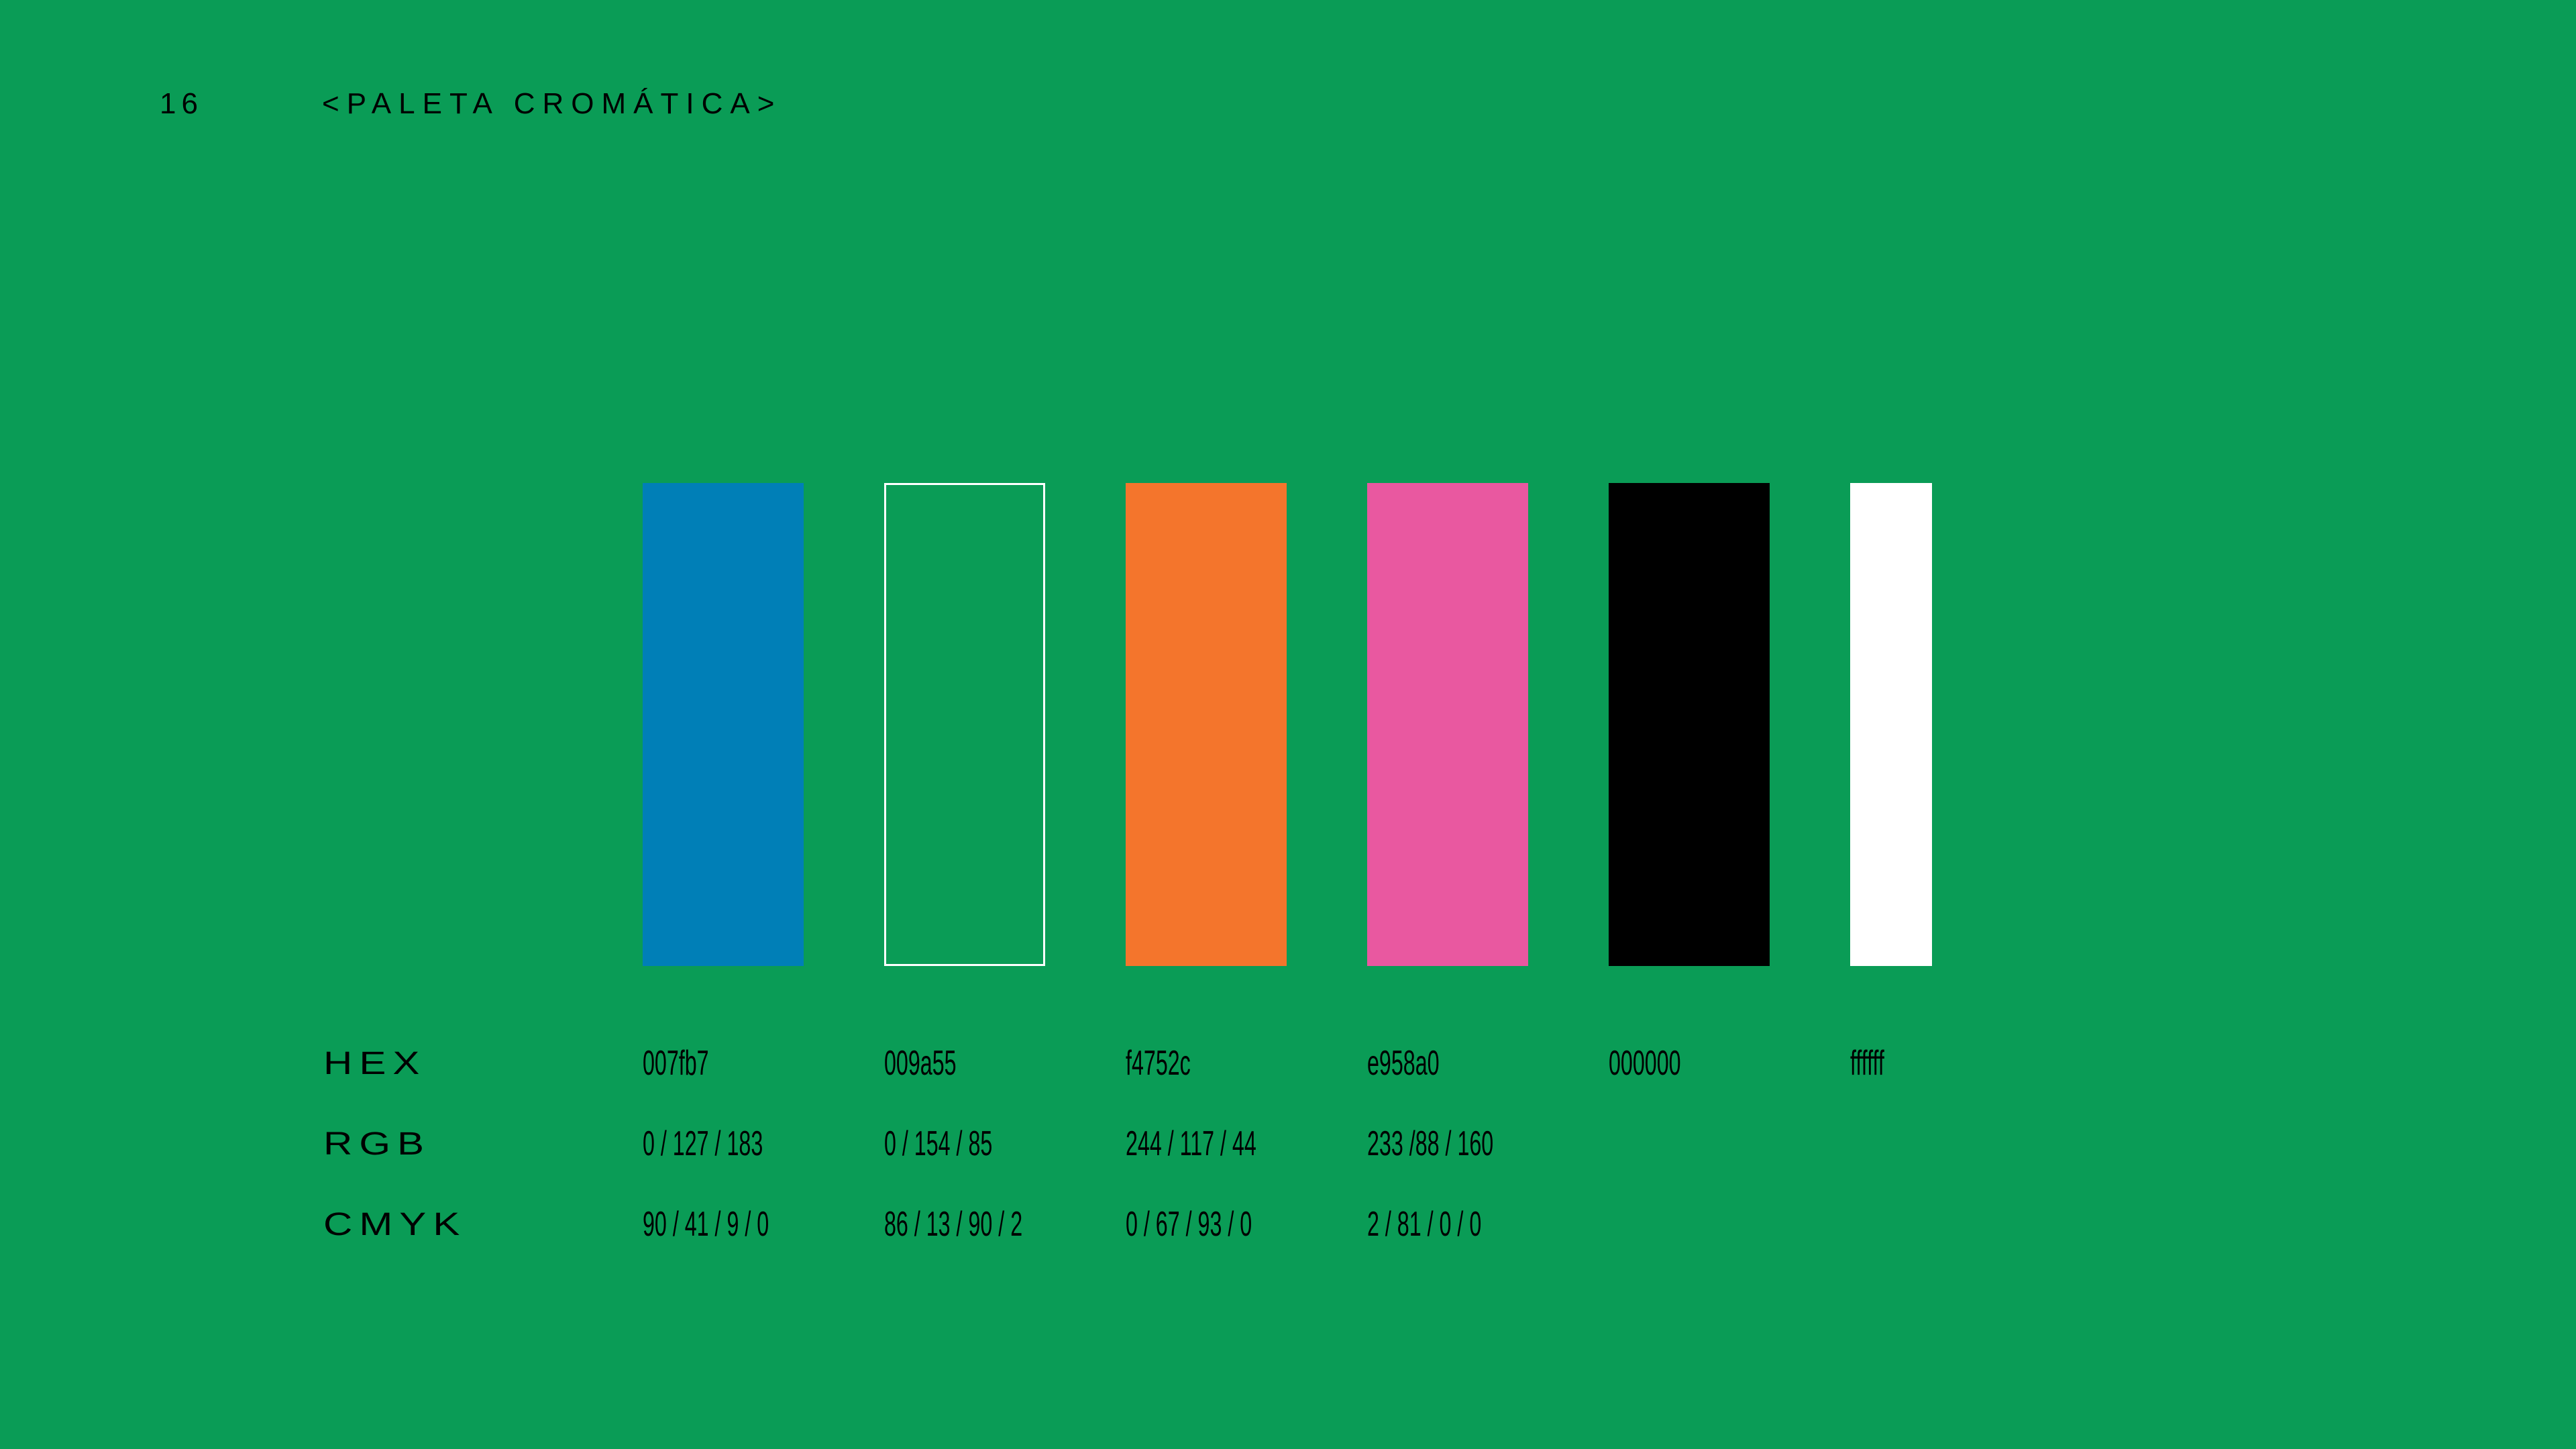 The height and width of the screenshot is (1449, 2576). What do you see at coordinates (920, 1063) in the screenshot?
I see `swatch-hex-value: 009a55` at bounding box center [920, 1063].